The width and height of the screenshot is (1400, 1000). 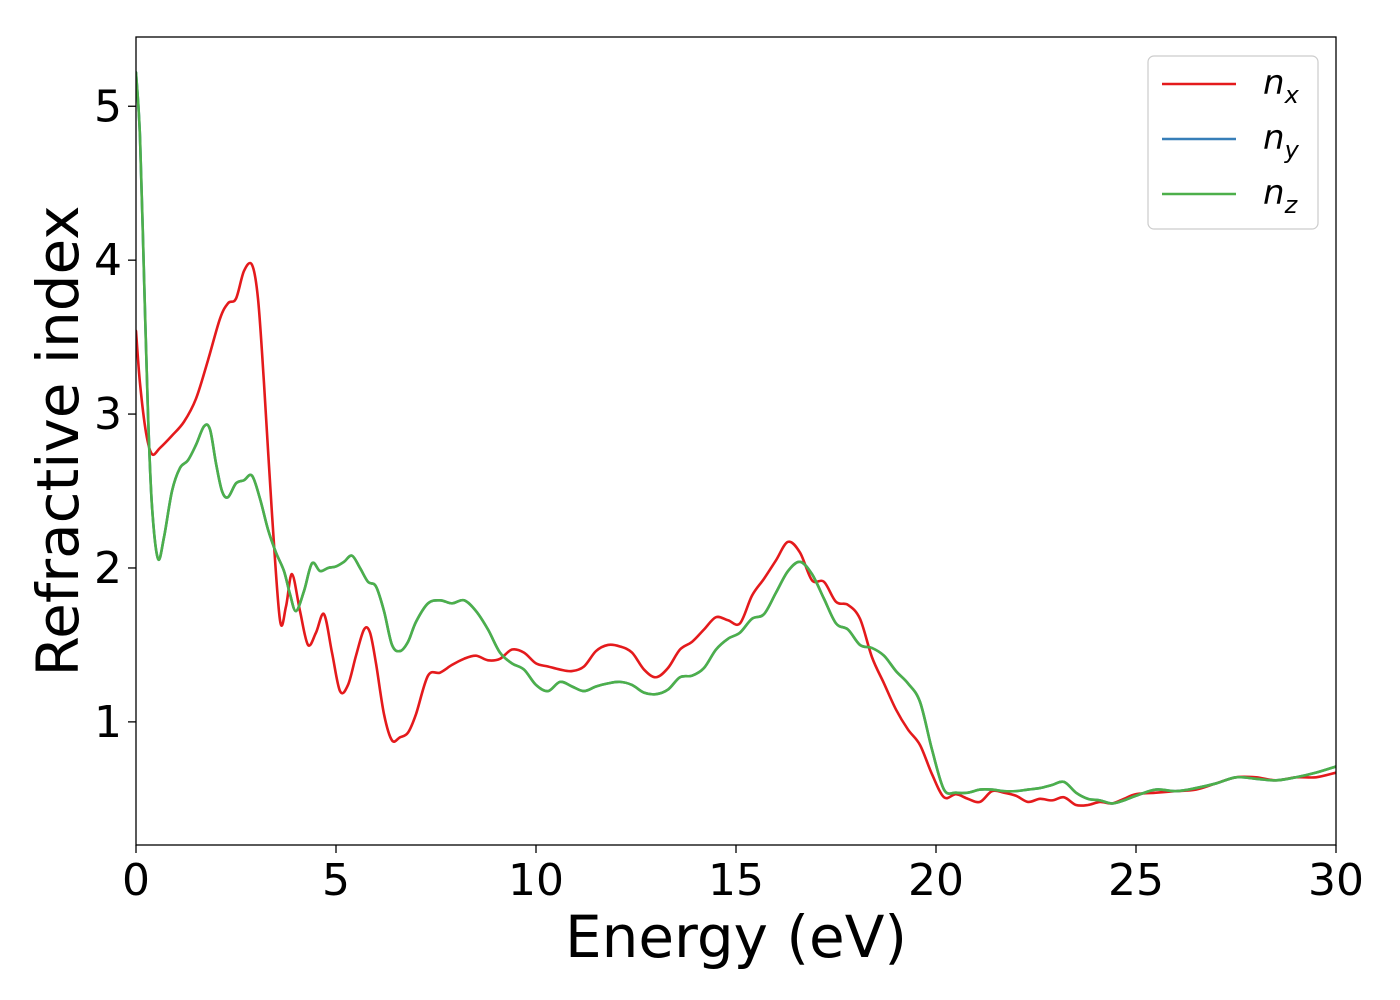 What do you see at coordinates (936, 880) in the screenshot?
I see `x-tick-label: 20` at bounding box center [936, 880].